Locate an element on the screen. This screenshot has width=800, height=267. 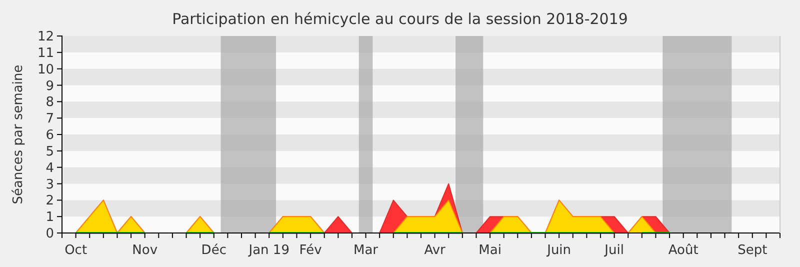
x-tick-label: Oct is located at coordinates (76, 250).